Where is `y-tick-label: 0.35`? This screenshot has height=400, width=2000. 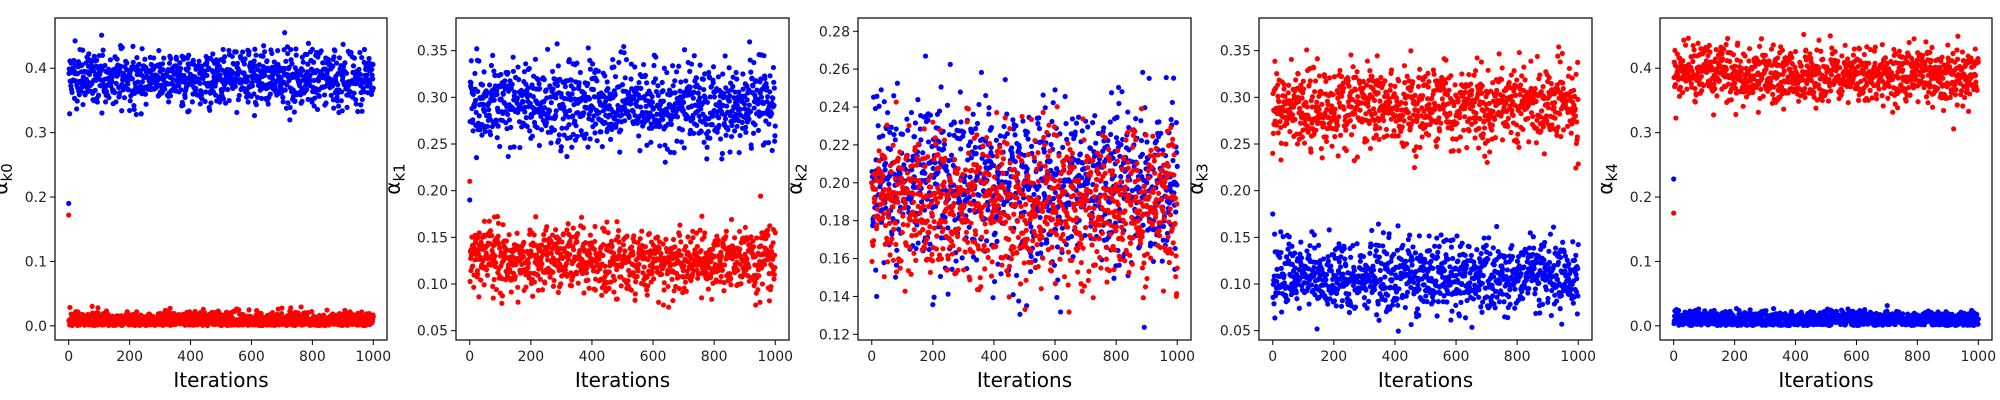 y-tick-label: 0.35 is located at coordinates (432, 52).